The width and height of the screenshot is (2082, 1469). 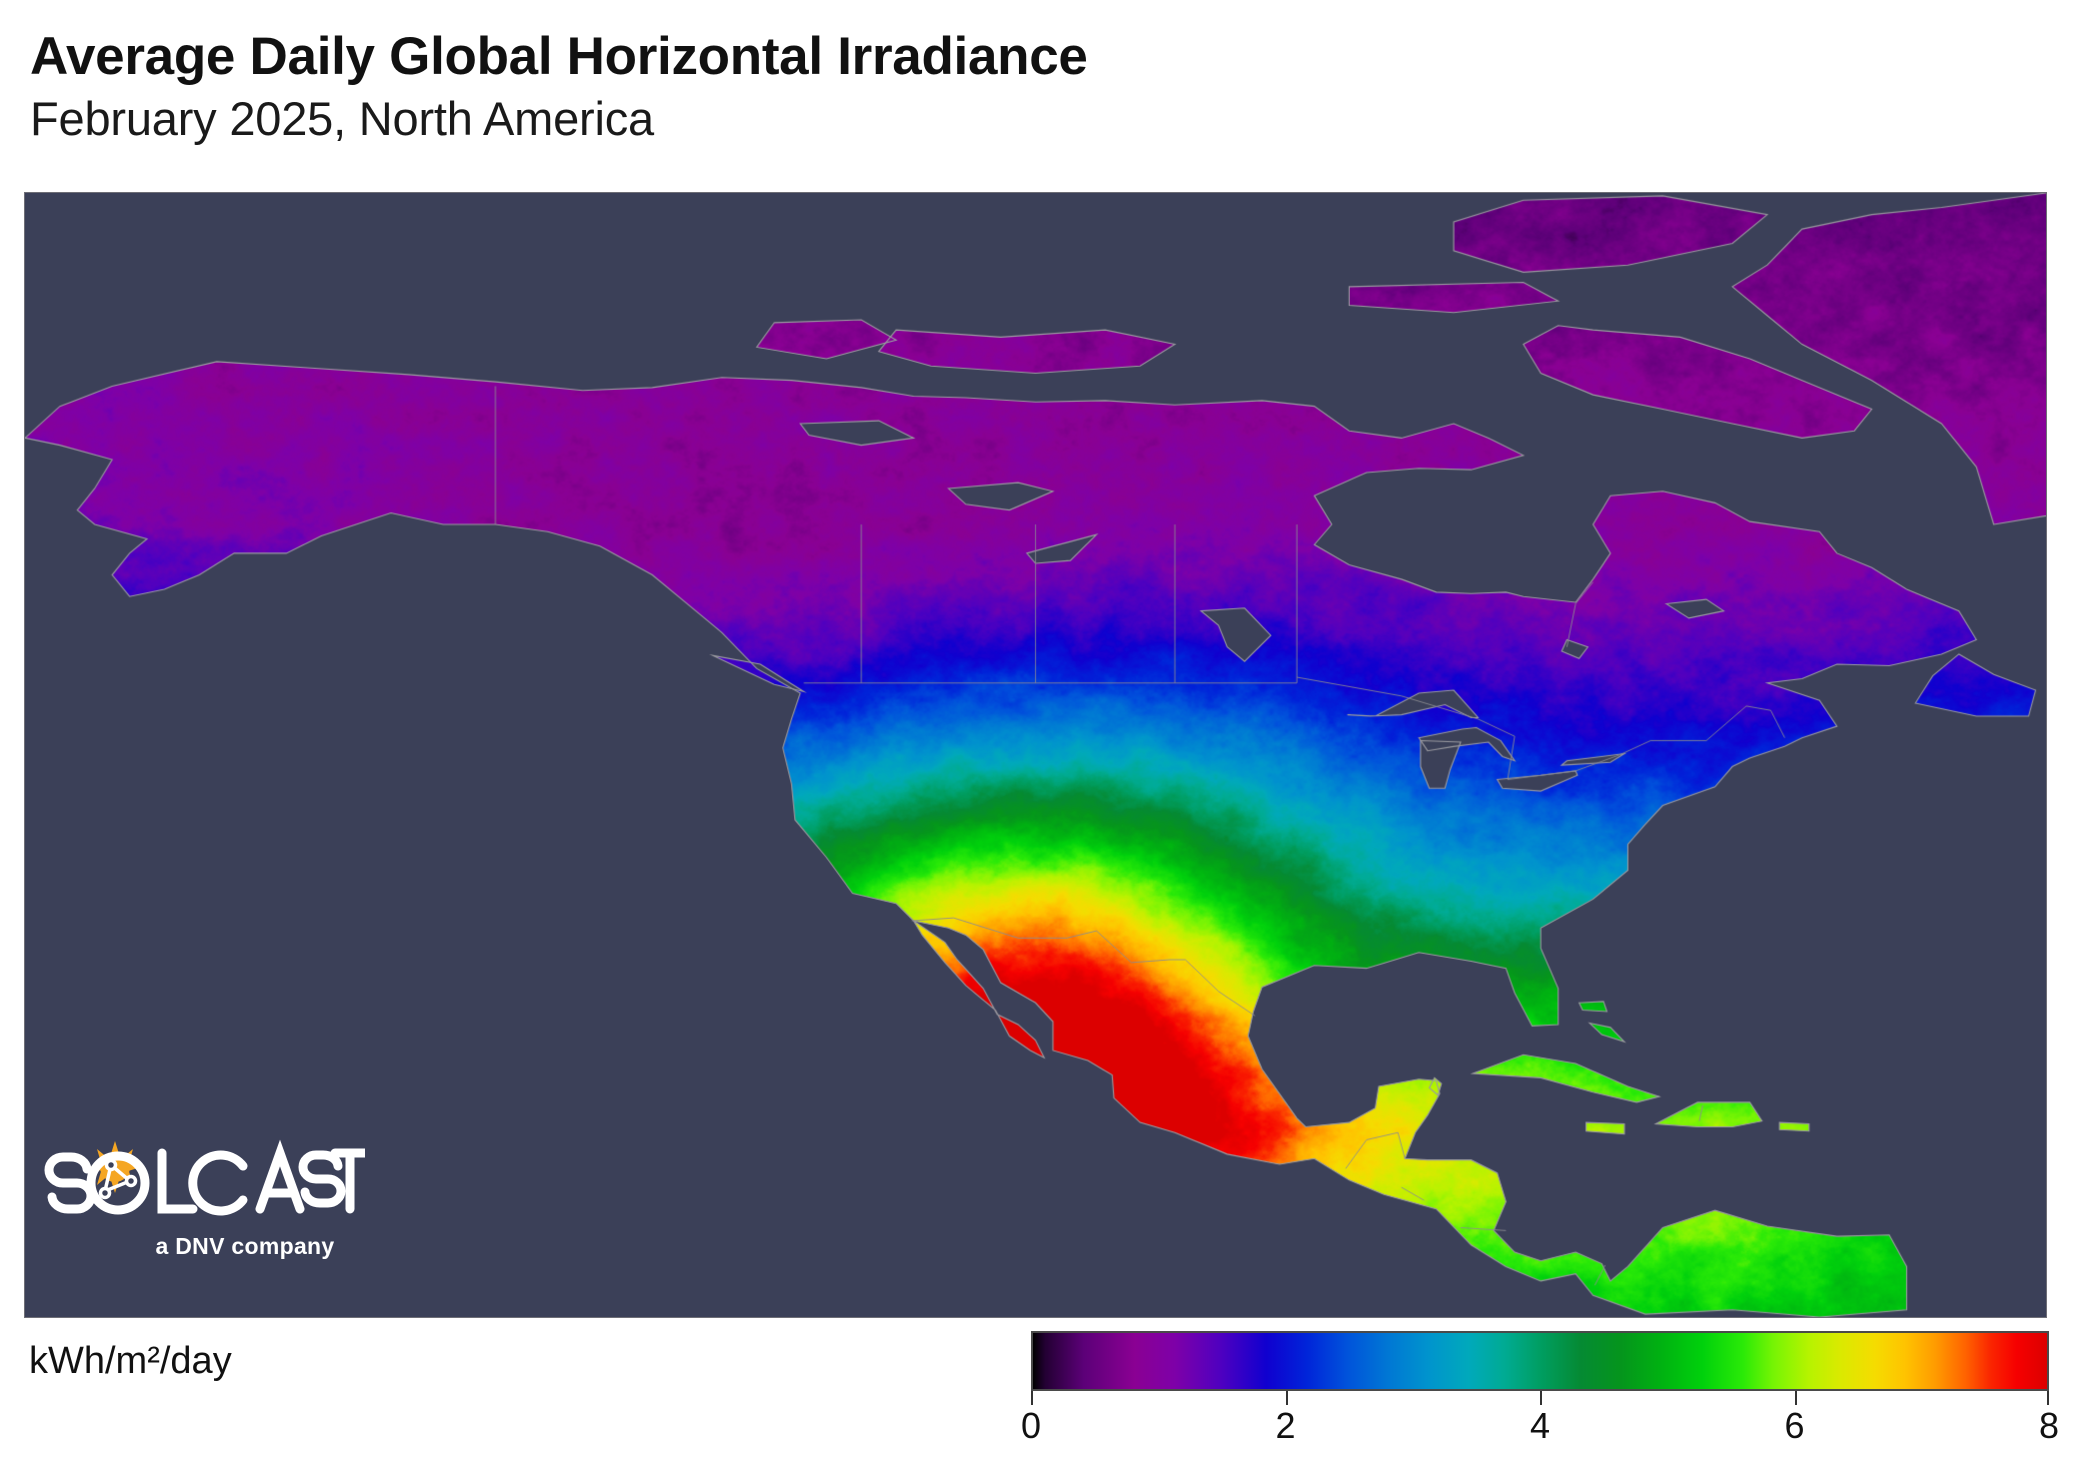 I want to click on colorbar-gradient, so click(x=1540, y=1361).